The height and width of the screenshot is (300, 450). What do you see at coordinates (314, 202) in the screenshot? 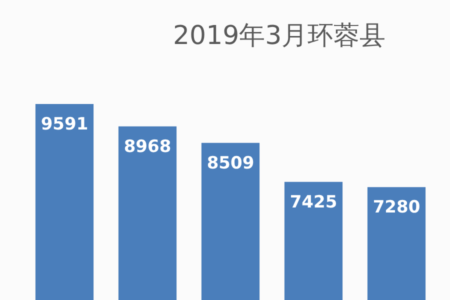
I see `data-label: 7425` at bounding box center [314, 202].